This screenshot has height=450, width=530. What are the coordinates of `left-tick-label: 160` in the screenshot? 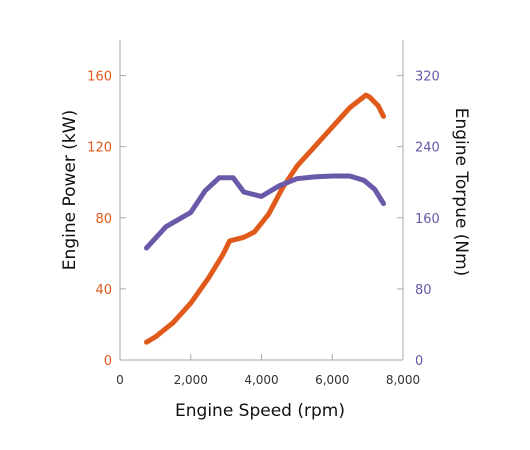 It's located at (99, 77).